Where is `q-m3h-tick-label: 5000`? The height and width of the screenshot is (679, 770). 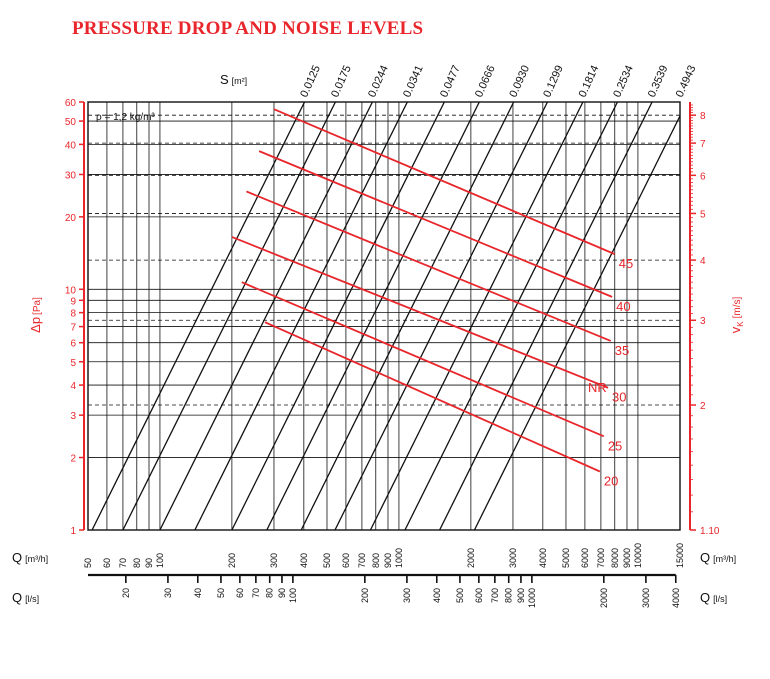
q-m3h-tick-label: 5000 is located at coordinates (566, 558).